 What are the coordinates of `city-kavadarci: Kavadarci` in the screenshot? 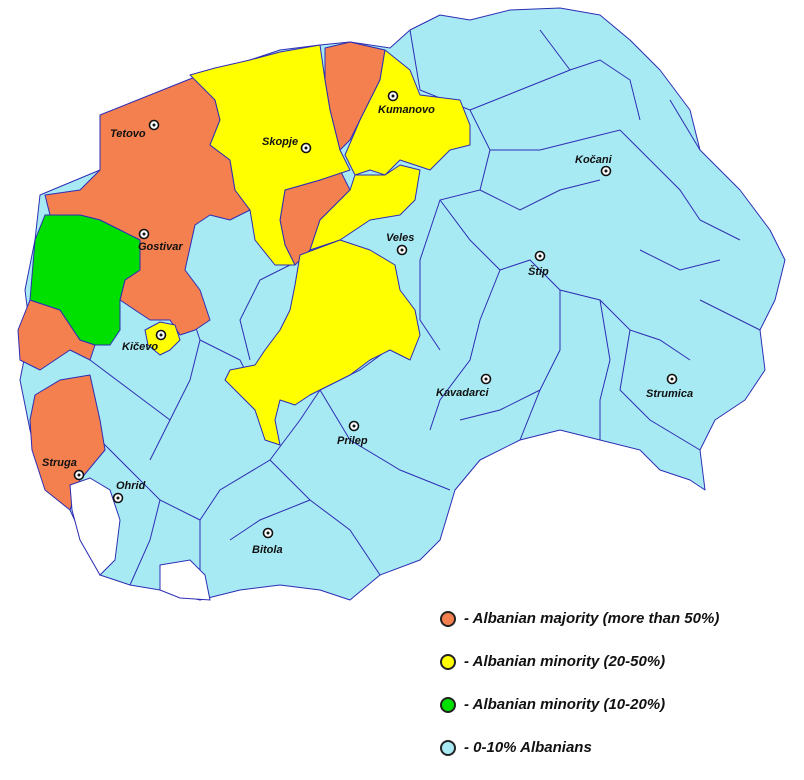 It's located at (464, 386).